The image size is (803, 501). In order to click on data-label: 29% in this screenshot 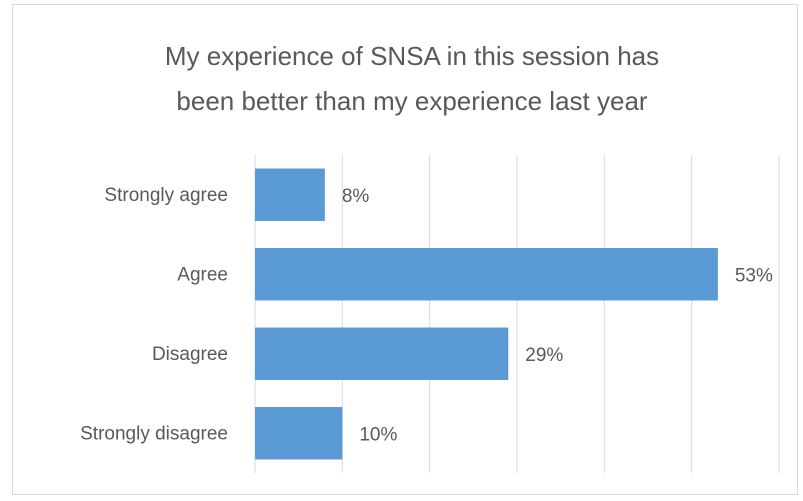, I will do `click(544, 355)`.